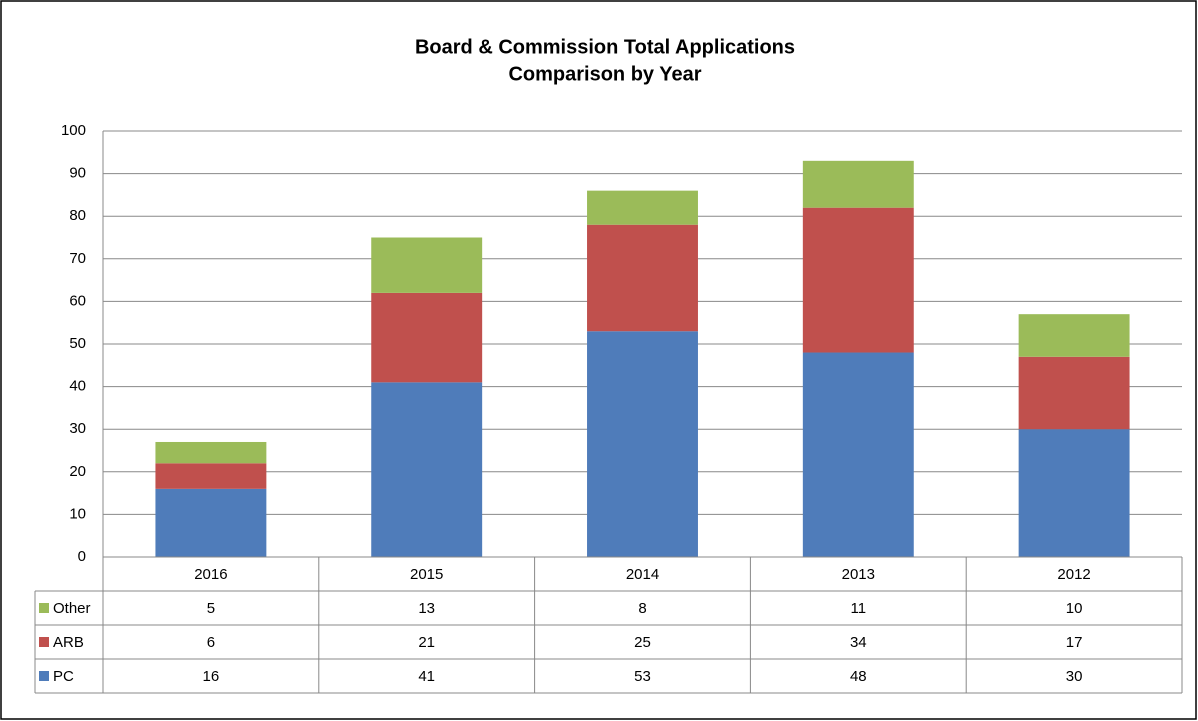  I want to click on table-value: 30, so click(1074, 676).